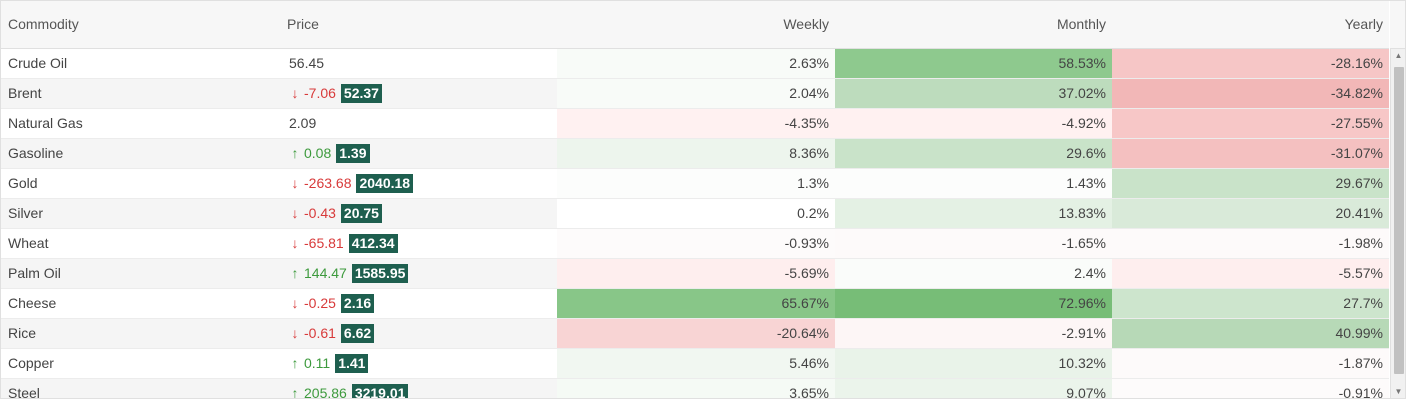  Describe the element at coordinates (380, 273) in the screenshot. I see `price-badge: 1585.95` at that location.